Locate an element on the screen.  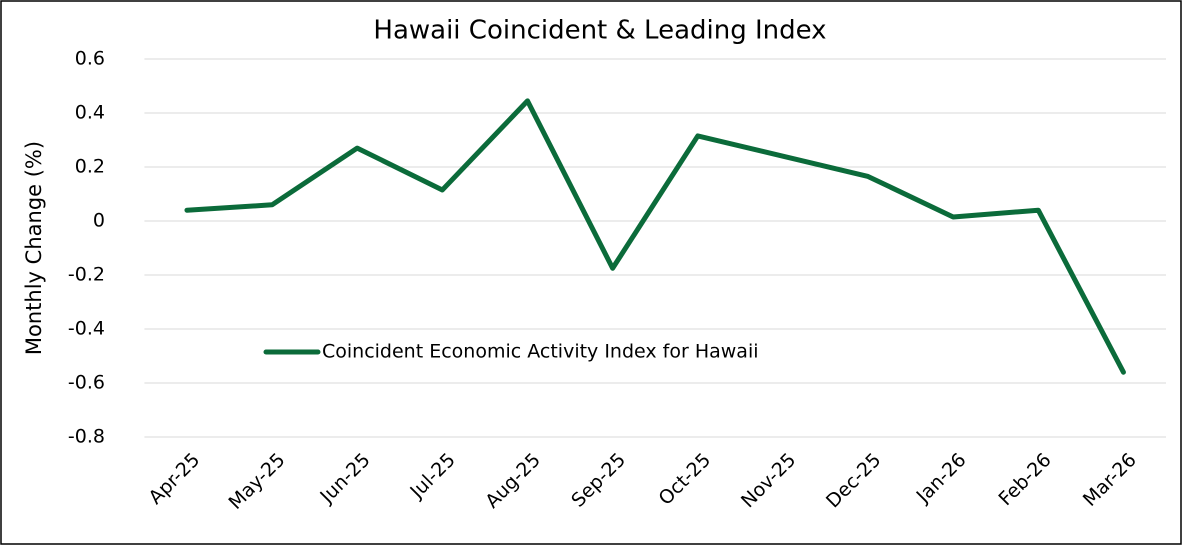
y-tick-label: -0.4 is located at coordinates (86, 329).